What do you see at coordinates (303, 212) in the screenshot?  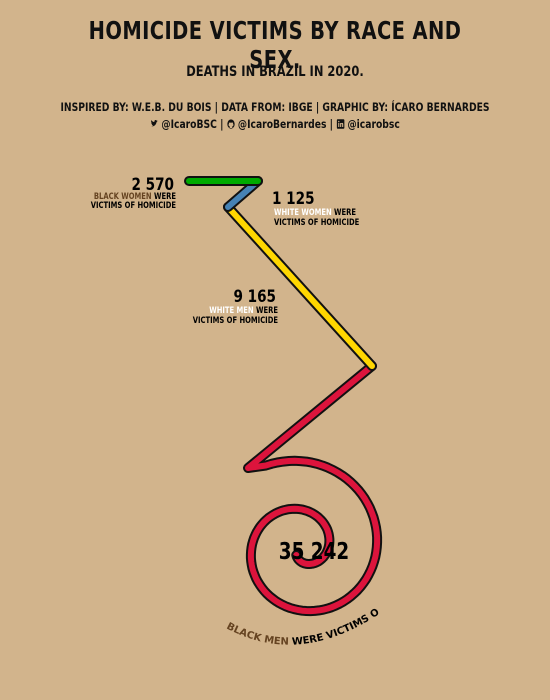 I see `series-name-white-women: WHITE WOMEN` at bounding box center [303, 212].